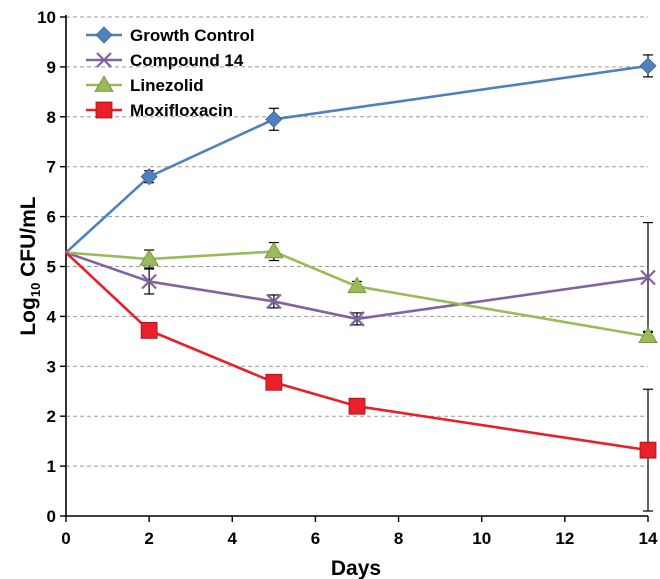 The width and height of the screenshot is (660, 579). I want to click on data-point-compound-14-1-stroke-b, so click(149, 281).